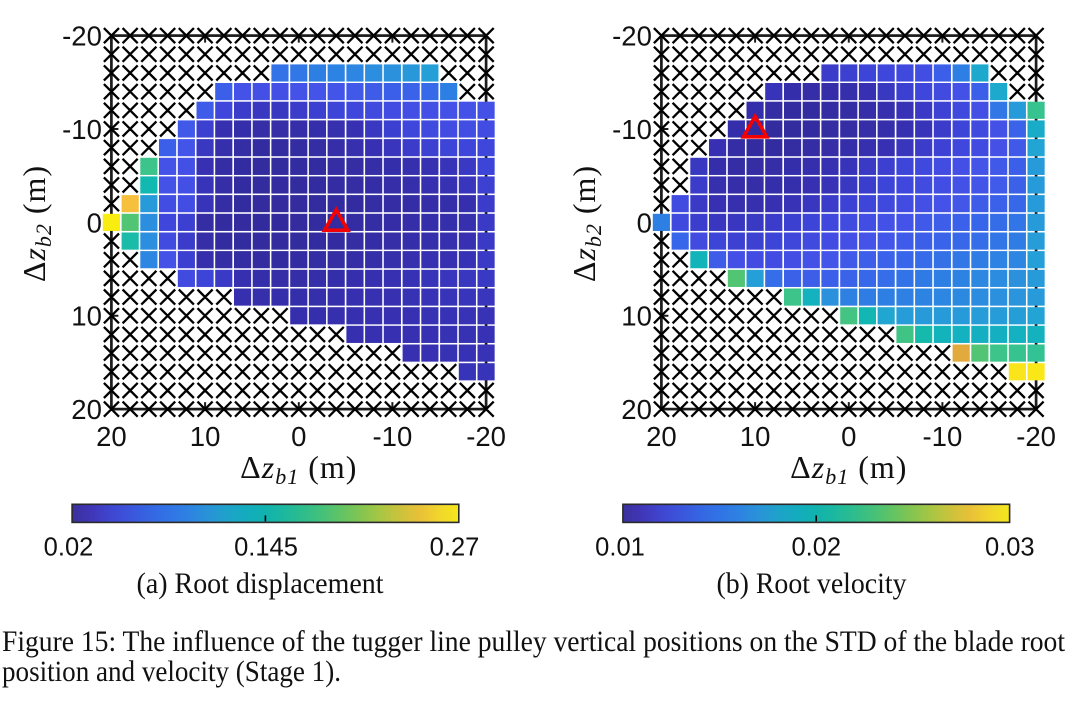 The height and width of the screenshot is (701, 1078). Describe the element at coordinates (1010, 548) in the screenshot. I see `svg-text: 0.03` at that location.